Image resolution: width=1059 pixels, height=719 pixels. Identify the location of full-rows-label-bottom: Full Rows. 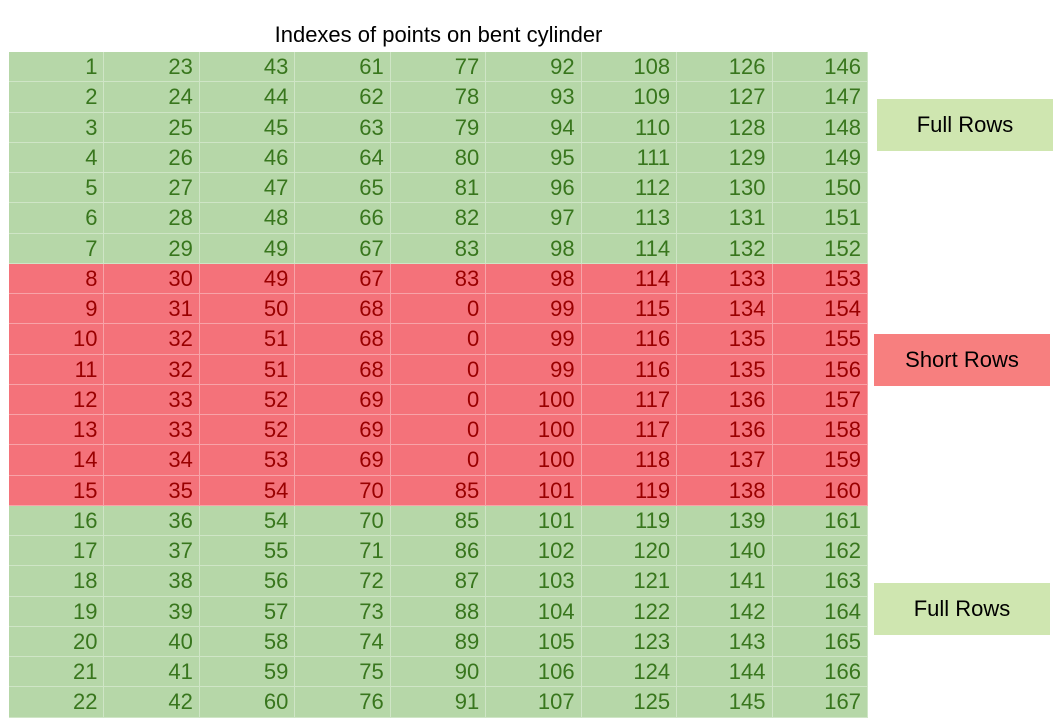
(962, 609).